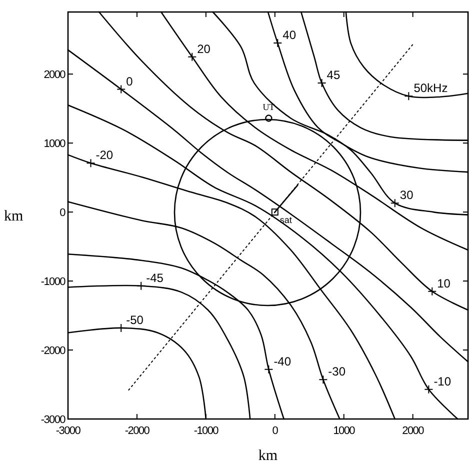 Image resolution: width=469 pixels, height=468 pixels. I want to click on annotation: 20, so click(204, 49).